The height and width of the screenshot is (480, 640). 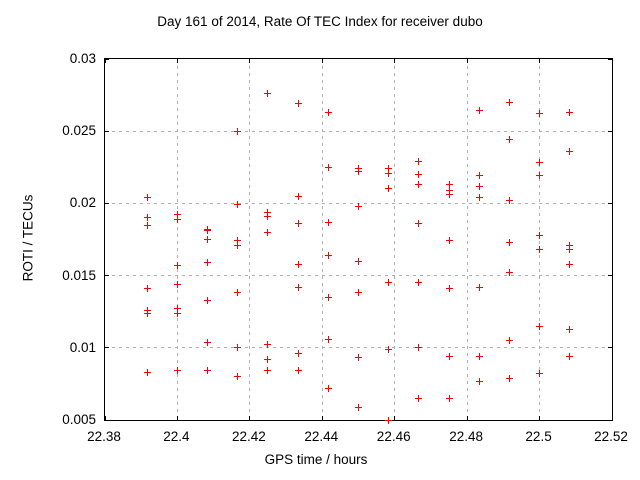 What do you see at coordinates (82, 203) in the screenshot?
I see `y-tick-label: 0.02` at bounding box center [82, 203].